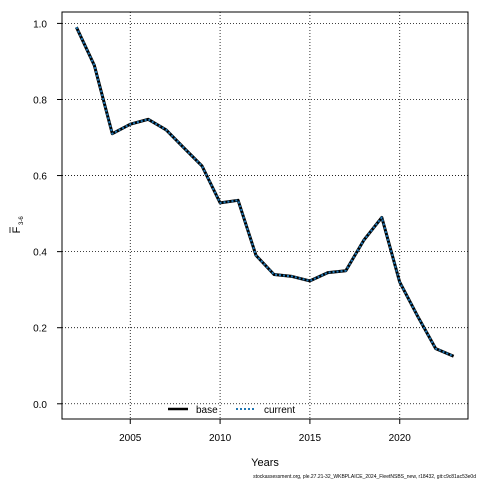 Image resolution: width=480 pixels, height=480 pixels. Describe the element at coordinates (130, 438) in the screenshot. I see `x-tick-label: 2005` at that location.